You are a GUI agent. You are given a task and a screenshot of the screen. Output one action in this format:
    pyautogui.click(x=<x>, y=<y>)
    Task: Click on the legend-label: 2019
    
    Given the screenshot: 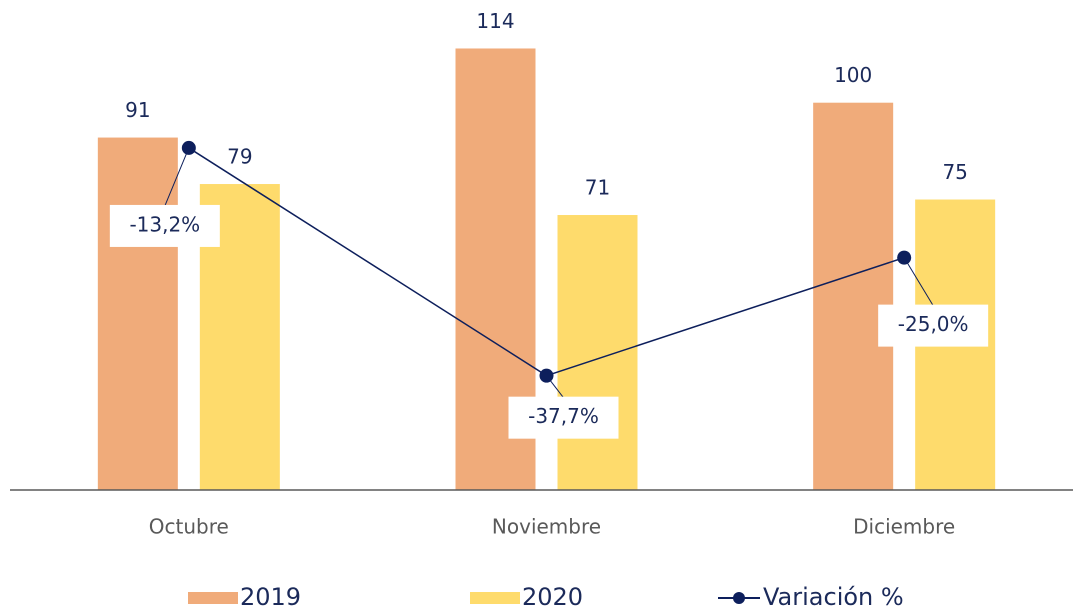 What is the action you would take?
    pyautogui.click(x=270, y=597)
    